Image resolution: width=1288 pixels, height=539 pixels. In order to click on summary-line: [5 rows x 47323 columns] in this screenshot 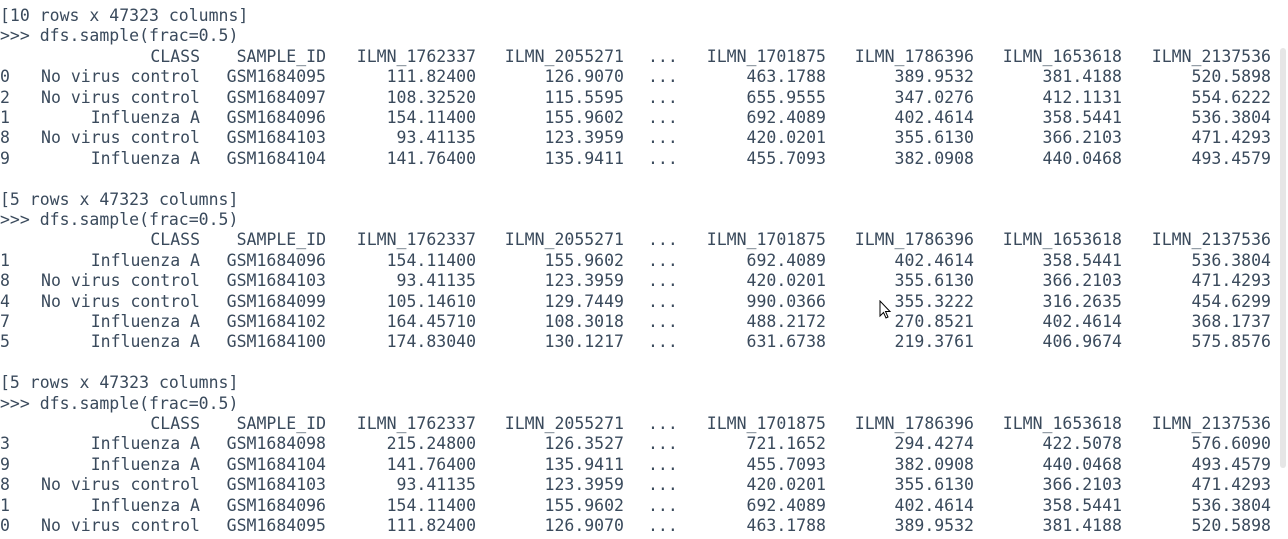, I will do `click(119, 199)`.